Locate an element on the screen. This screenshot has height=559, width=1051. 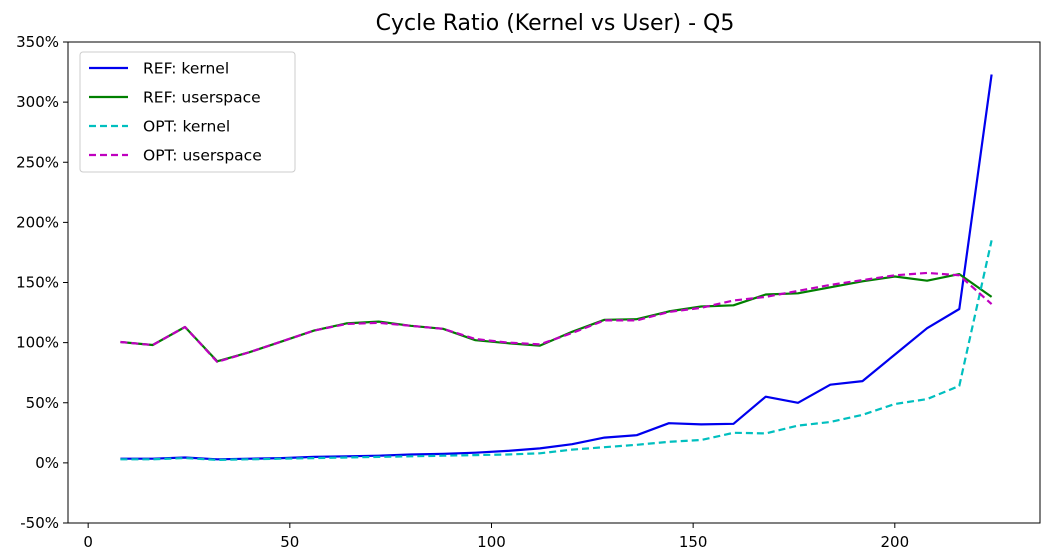
legend-label: OPT: userspace is located at coordinates (202, 156).